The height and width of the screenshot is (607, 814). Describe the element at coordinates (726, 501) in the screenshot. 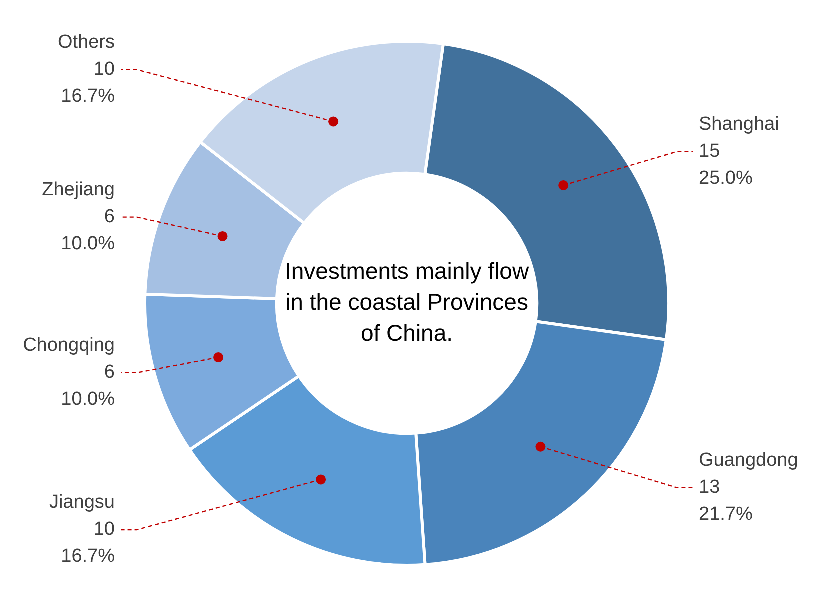

I see `data-label: 13 21.7%` at that location.